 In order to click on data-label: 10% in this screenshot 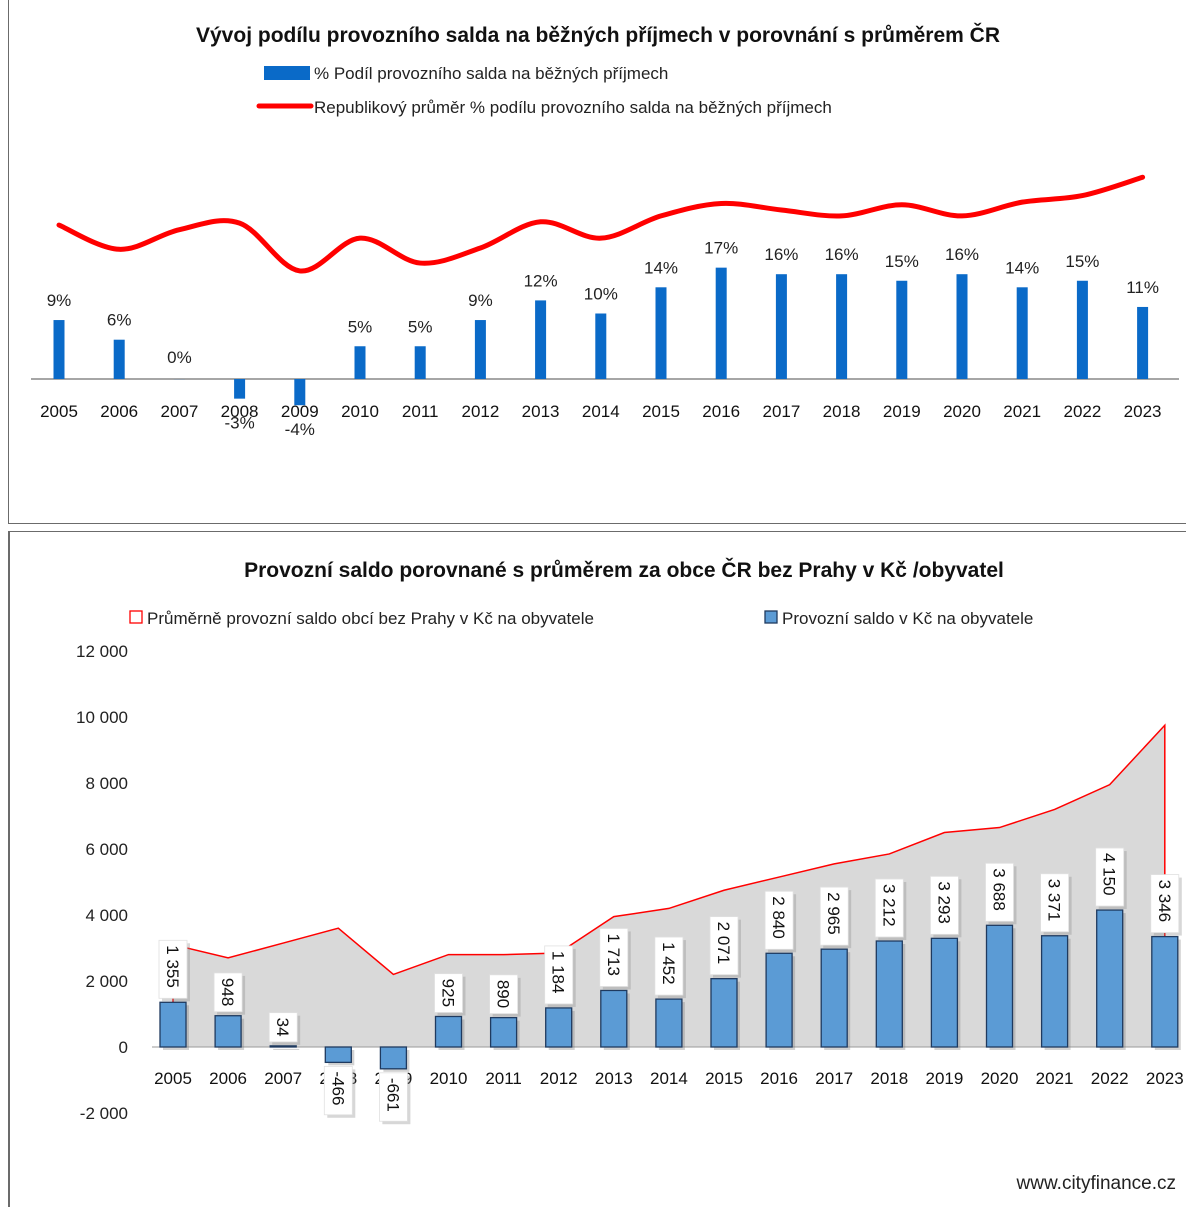, I will do `click(601, 294)`.